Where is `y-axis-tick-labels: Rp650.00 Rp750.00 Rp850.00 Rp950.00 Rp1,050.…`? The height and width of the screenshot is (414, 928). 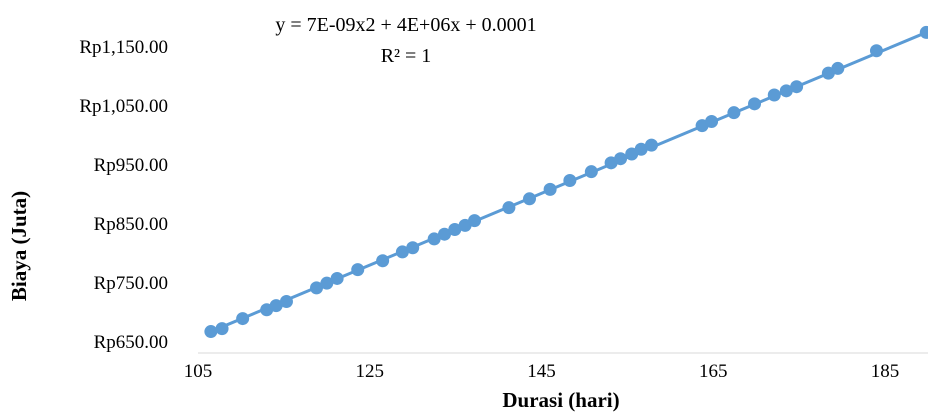
y-axis-tick-labels: Rp650.00 Rp750.00 Rp850.00 Rp950.00 Rp1,050.… is located at coordinates (123, 195).